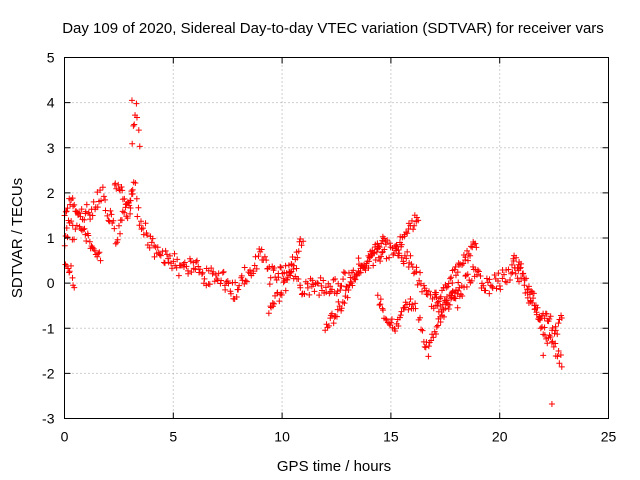  What do you see at coordinates (282, 437) in the screenshot?
I see `x-tick-label: 10` at bounding box center [282, 437].